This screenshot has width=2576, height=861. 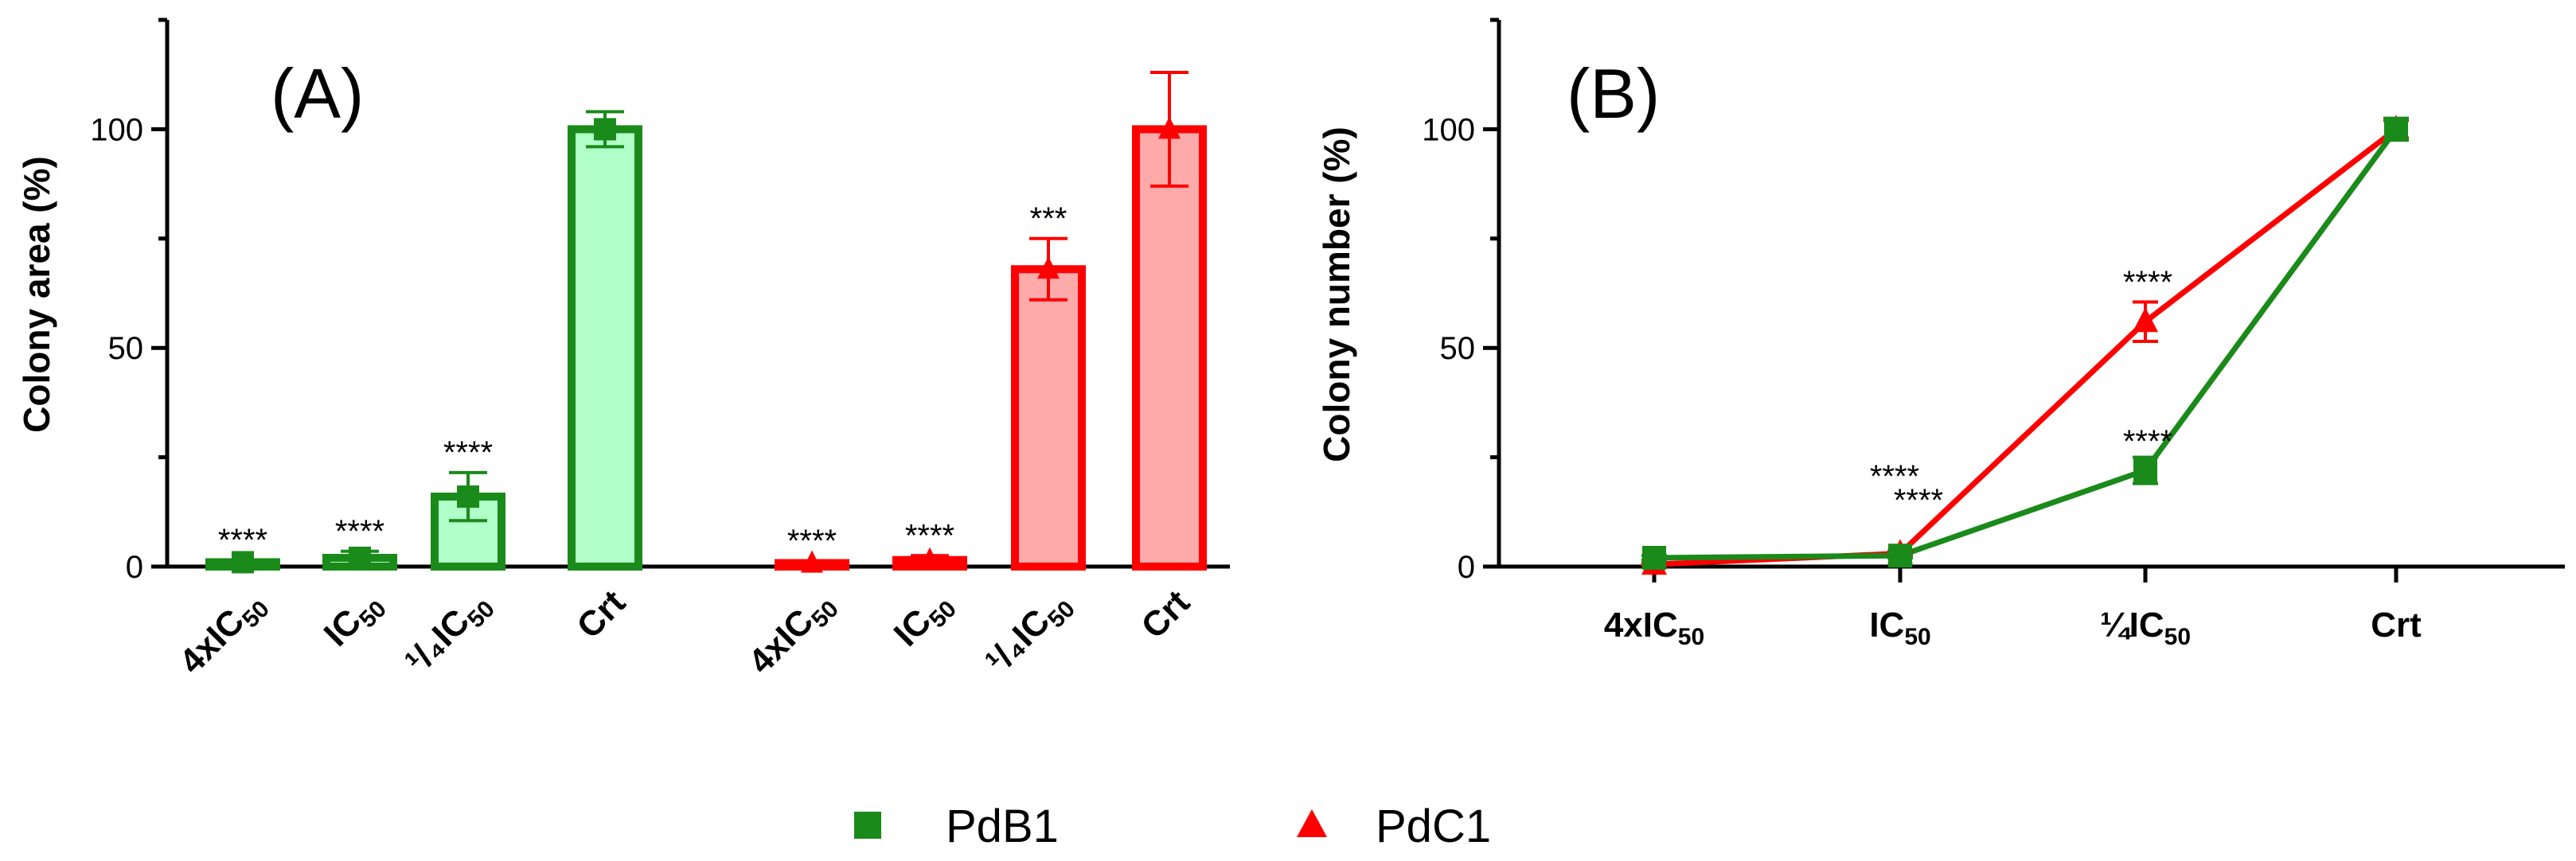 What do you see at coordinates (1613, 93) in the screenshot?
I see `panel-label-b: (B)` at bounding box center [1613, 93].